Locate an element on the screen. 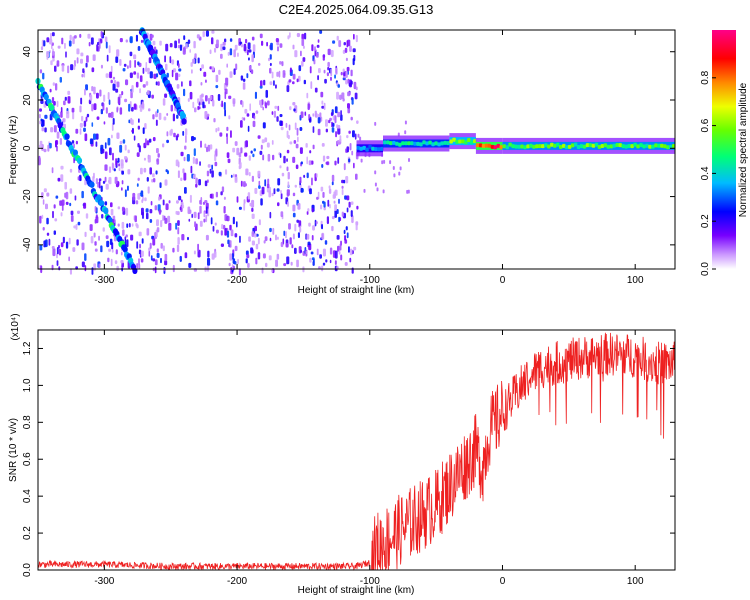 This screenshot has height=600, width=750. spectrogram-x-tick-label: -200 is located at coordinates (237, 280).